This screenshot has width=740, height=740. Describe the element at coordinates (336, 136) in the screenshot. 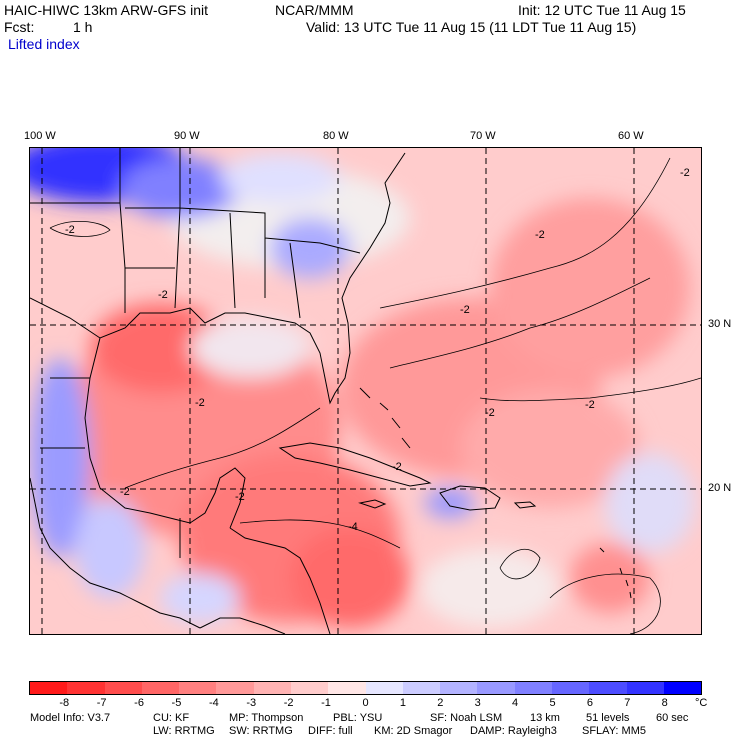

I see `lon-label: 80 W` at that location.